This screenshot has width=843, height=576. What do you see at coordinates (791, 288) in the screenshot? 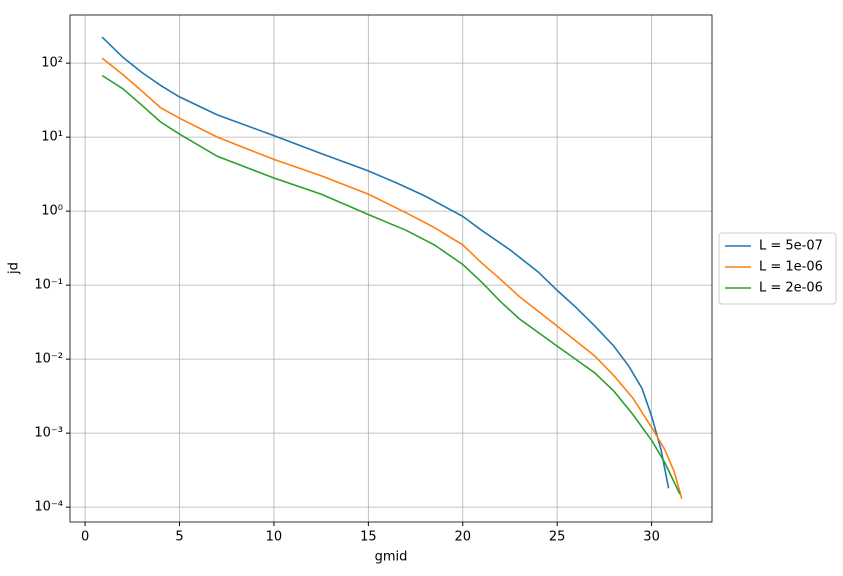
I see `legend-label: L = 2e-06` at bounding box center [791, 288].